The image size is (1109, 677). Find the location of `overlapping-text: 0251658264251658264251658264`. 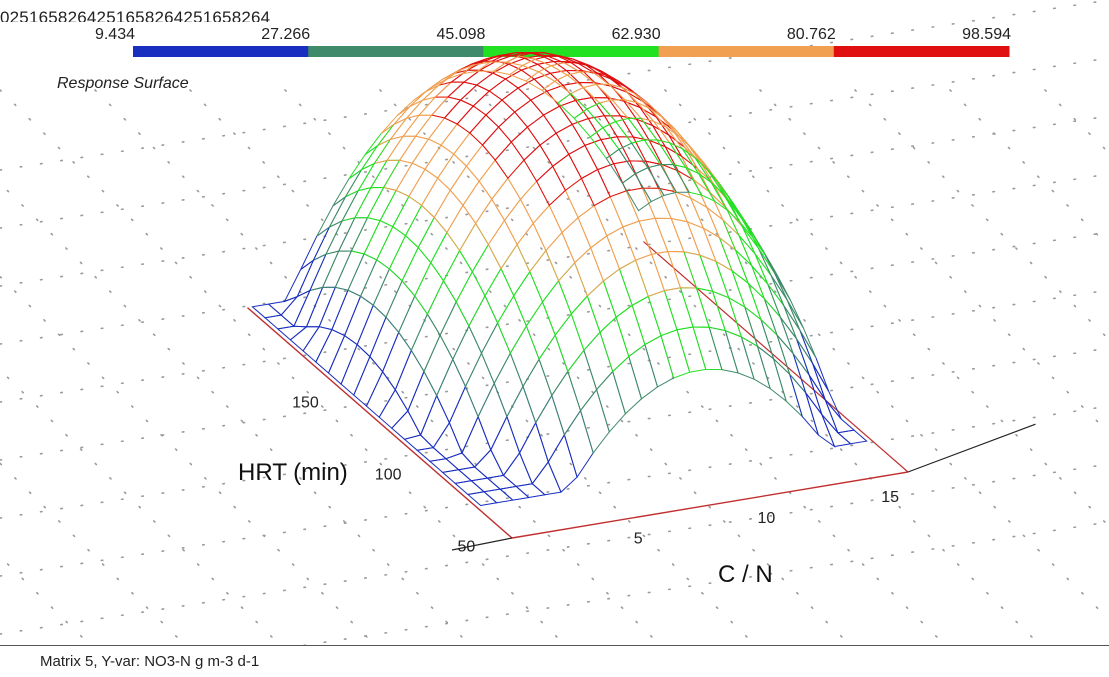

overlapping-text: 0251658264251658264251658264 is located at coordinates (135, 15).